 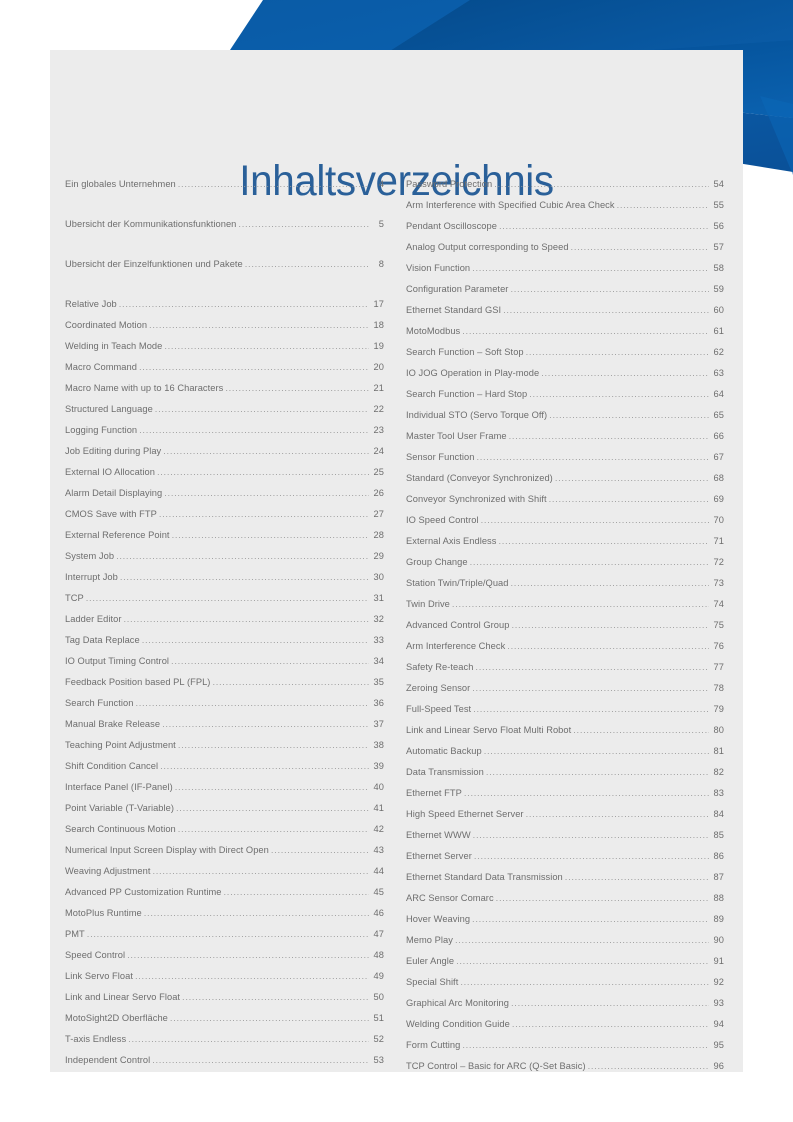 I want to click on toc-entry-label: Advanced PP Customization Runtime, so click(x=143, y=892).